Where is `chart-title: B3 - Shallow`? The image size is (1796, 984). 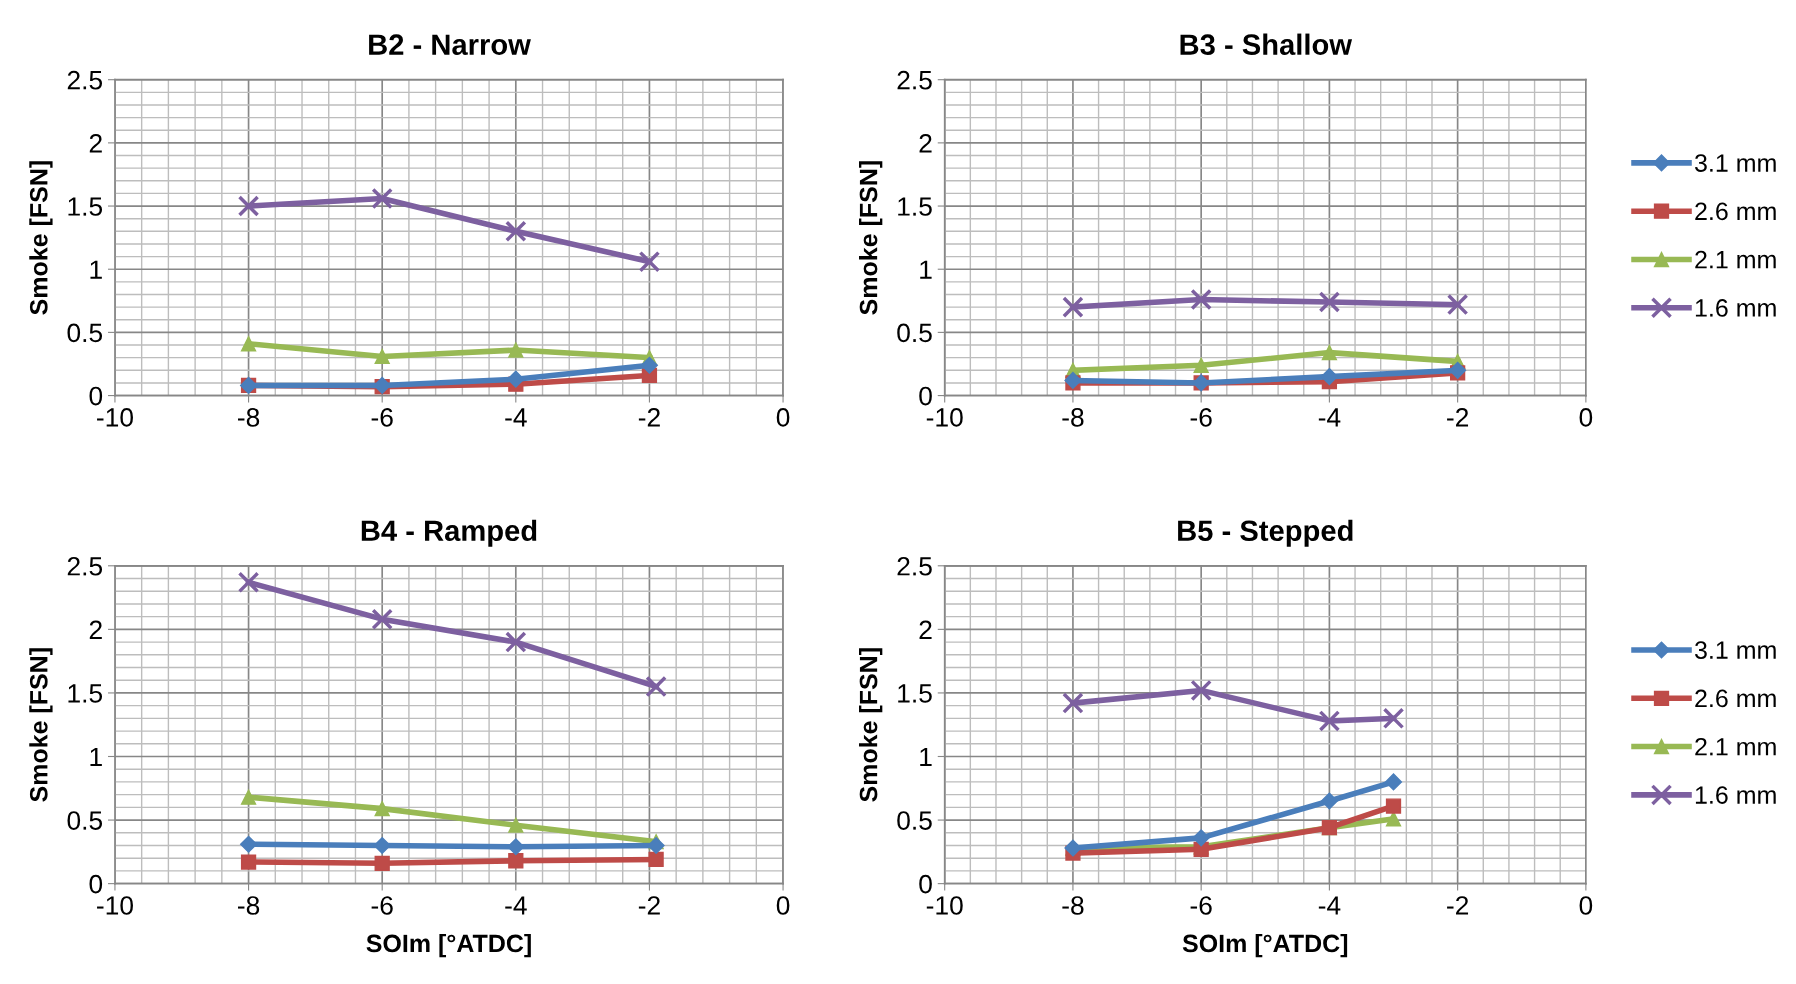
chart-title: B3 - Shallow is located at coordinates (1266, 44).